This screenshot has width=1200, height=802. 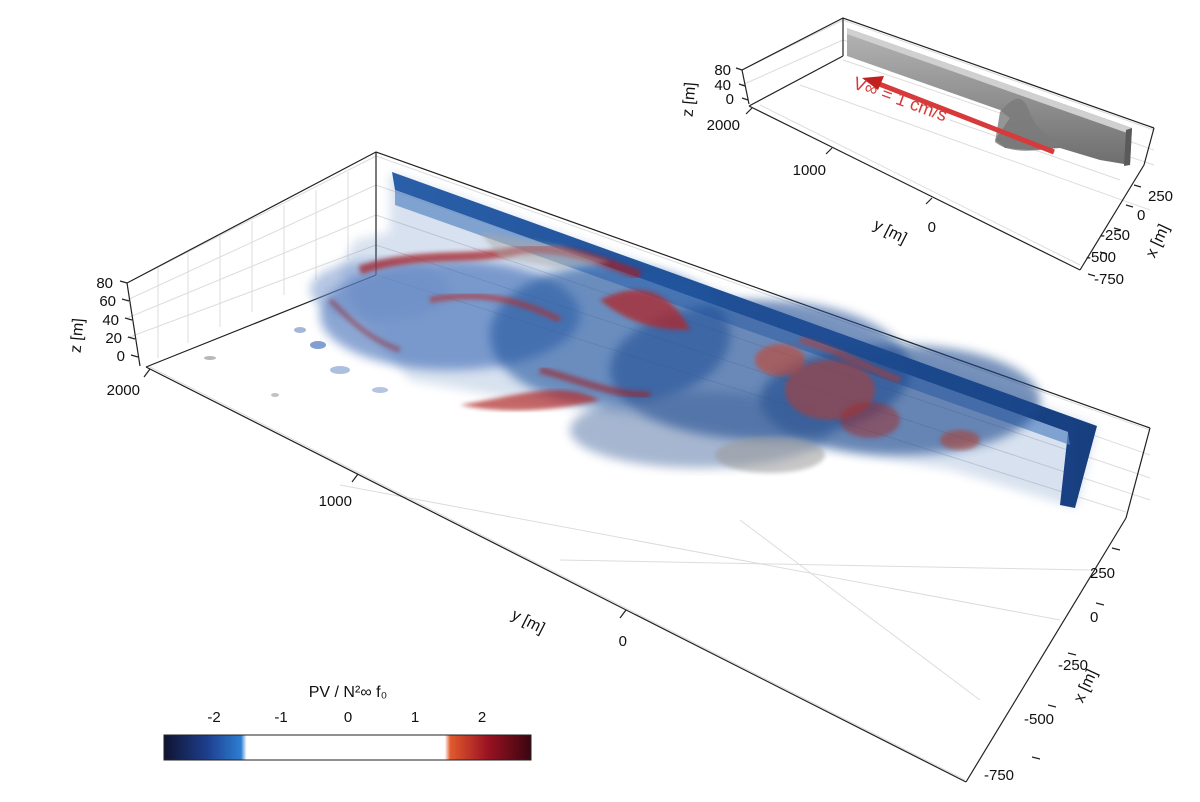 I want to click on inset-x-axis-line, so click(x=1112, y=217).